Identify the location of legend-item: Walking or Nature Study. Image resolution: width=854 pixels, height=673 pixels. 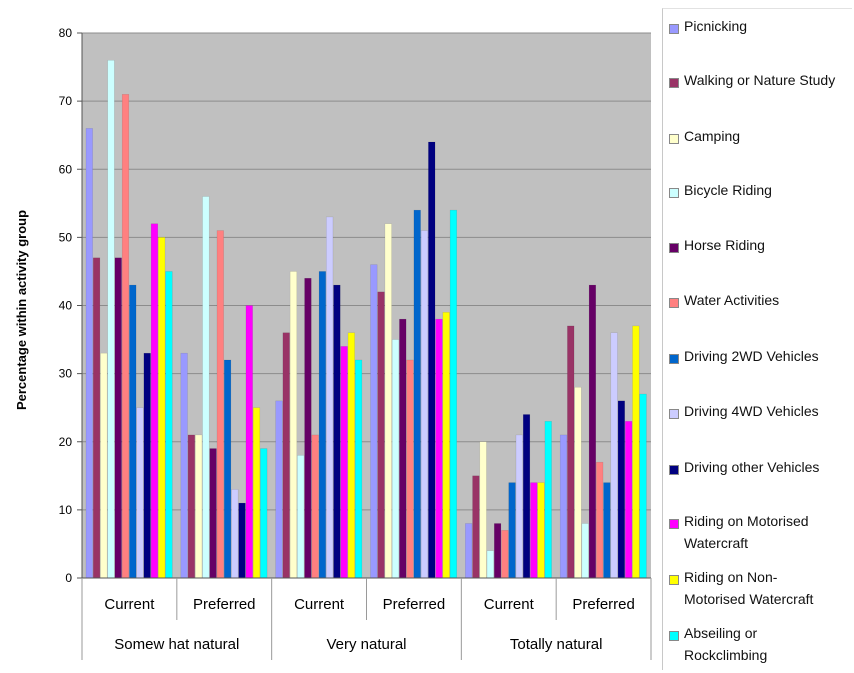
(752, 81).